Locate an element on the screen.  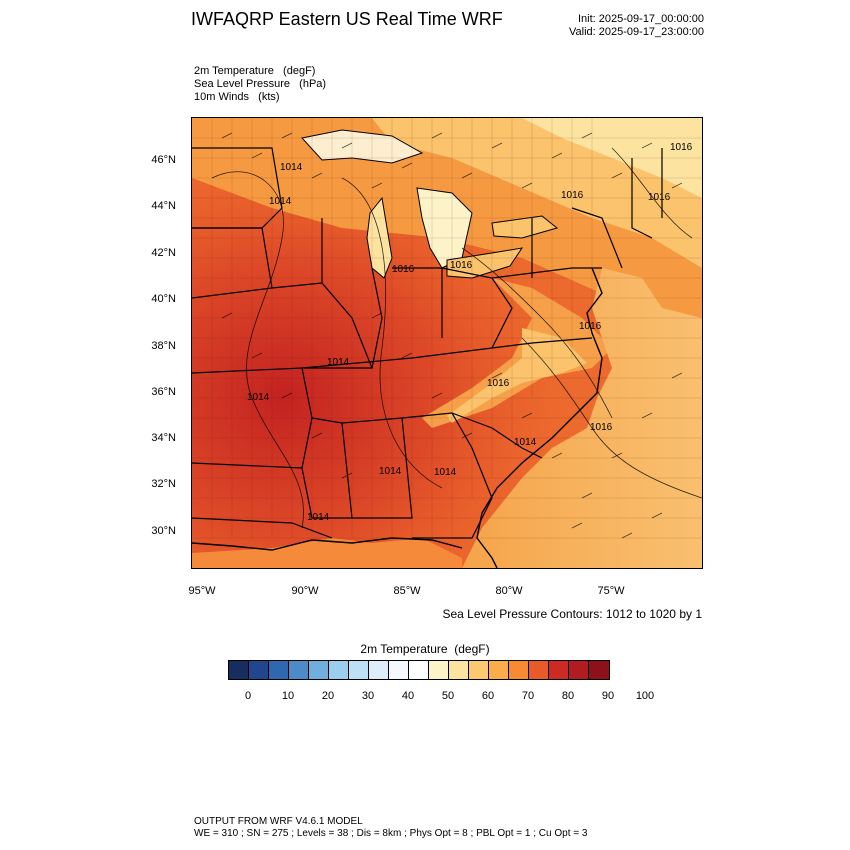
lat-label: 30°N is located at coordinates (163, 531).